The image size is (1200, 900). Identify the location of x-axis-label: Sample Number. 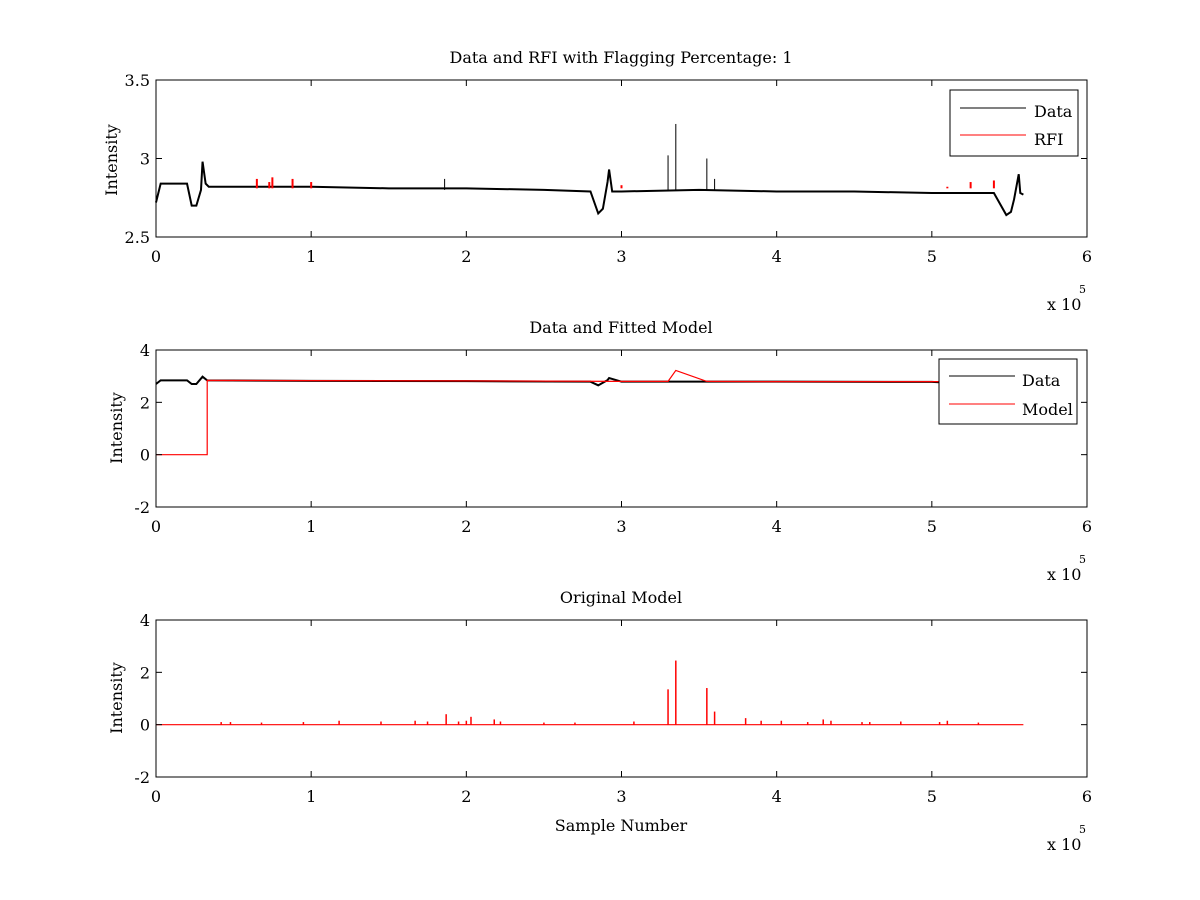
(621, 825).